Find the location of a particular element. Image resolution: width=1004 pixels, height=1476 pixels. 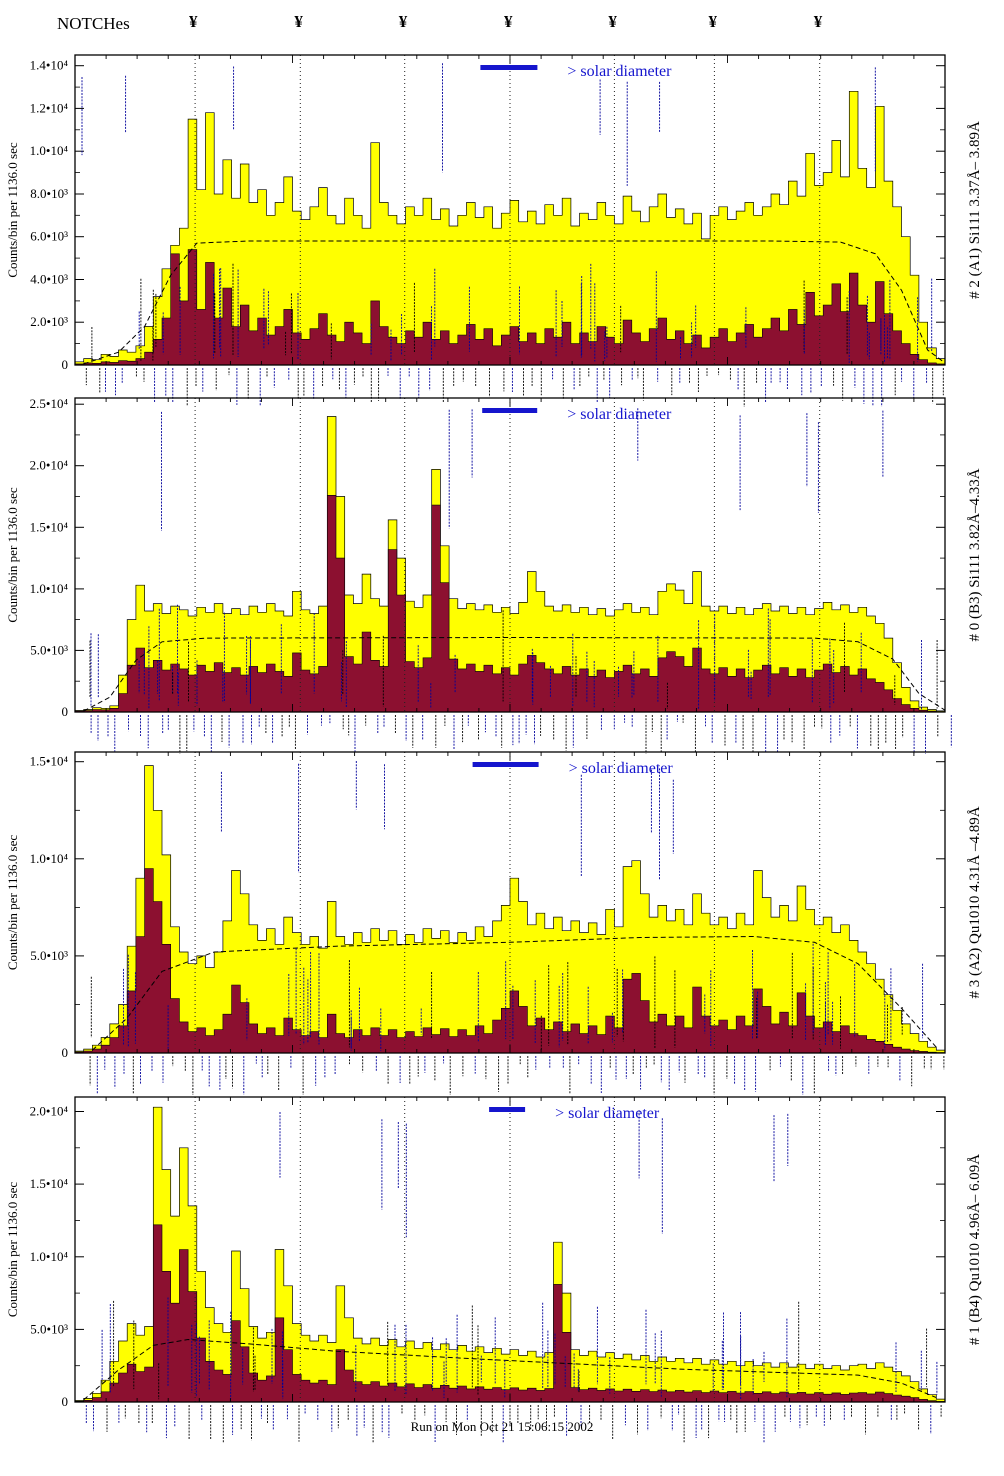

y-tick-label: 1.4•10⁴ is located at coordinates (49, 65).